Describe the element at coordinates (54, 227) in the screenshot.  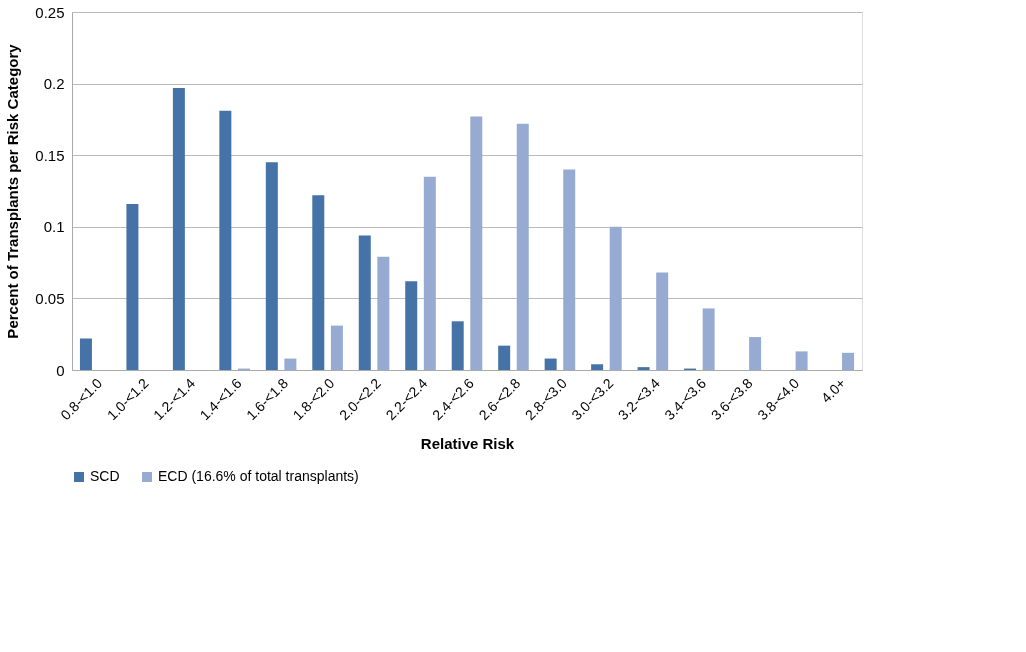
I see `y-tick-label: 0.1` at that location.